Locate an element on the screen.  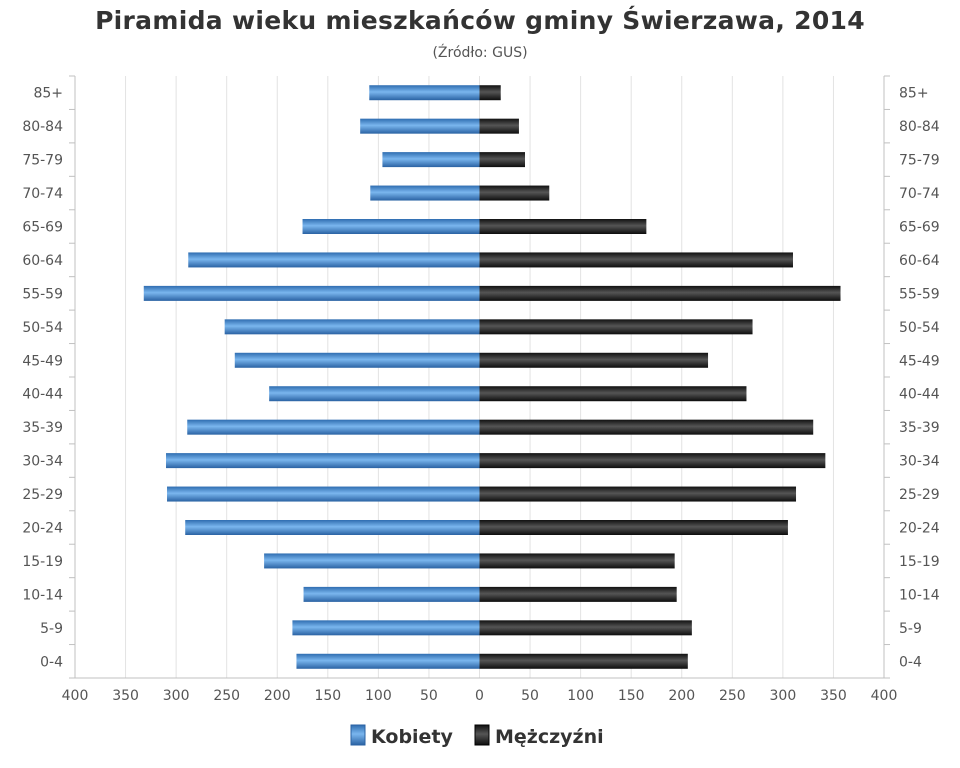
category-label-right: 0-4 is located at coordinates (910, 662).